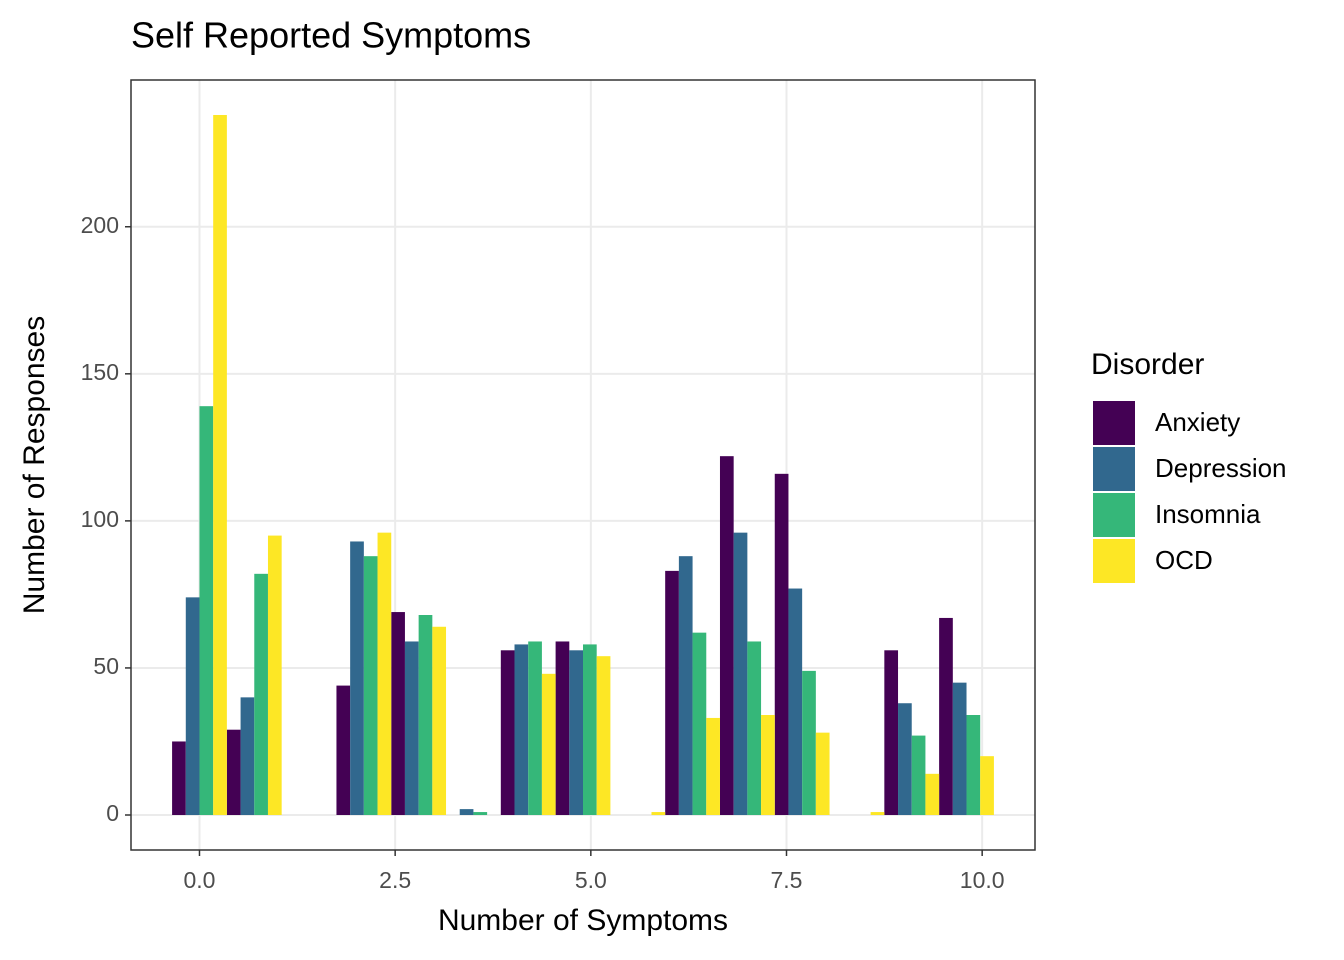  Describe the element at coordinates (1147, 364) in the screenshot. I see `legend-title: Disorder` at that location.